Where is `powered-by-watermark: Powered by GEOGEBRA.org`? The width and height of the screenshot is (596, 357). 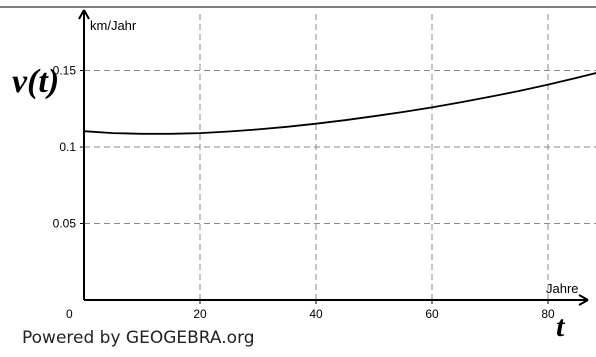
powered-by-watermark: Powered by GEOGEBRA.org is located at coordinates (138, 338).